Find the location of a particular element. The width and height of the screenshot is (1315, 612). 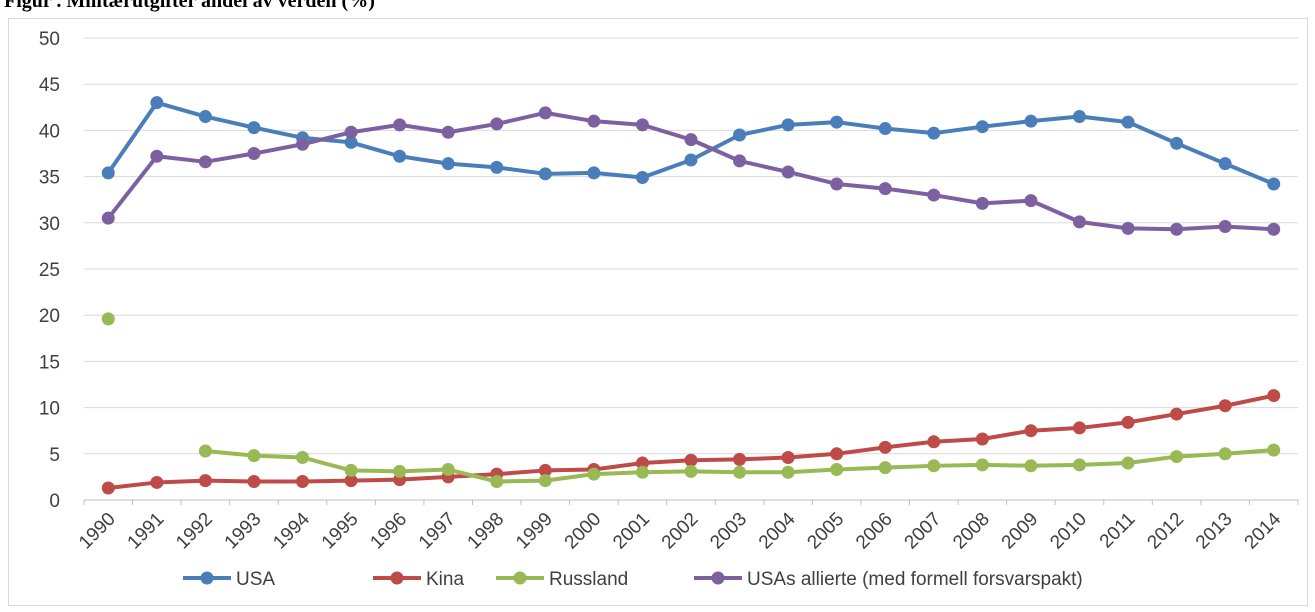

legend-label: USA is located at coordinates (255, 579).